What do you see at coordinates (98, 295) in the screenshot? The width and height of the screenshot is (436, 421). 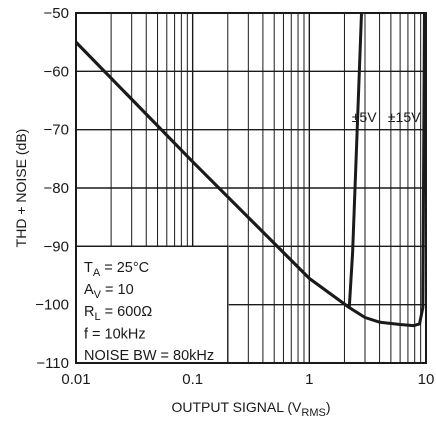 I see `condition-sub: V` at bounding box center [98, 295].